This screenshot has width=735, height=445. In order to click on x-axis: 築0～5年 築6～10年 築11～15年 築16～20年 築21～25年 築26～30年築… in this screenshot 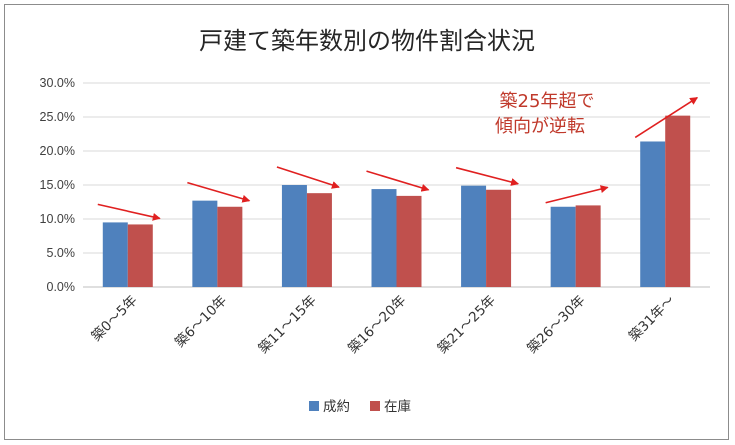, I will do `click(384, 325)`.